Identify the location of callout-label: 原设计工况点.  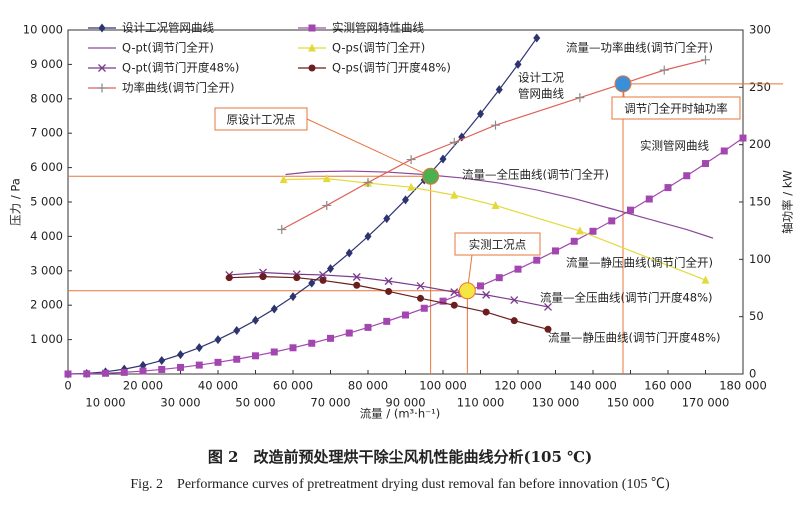
(261, 120).